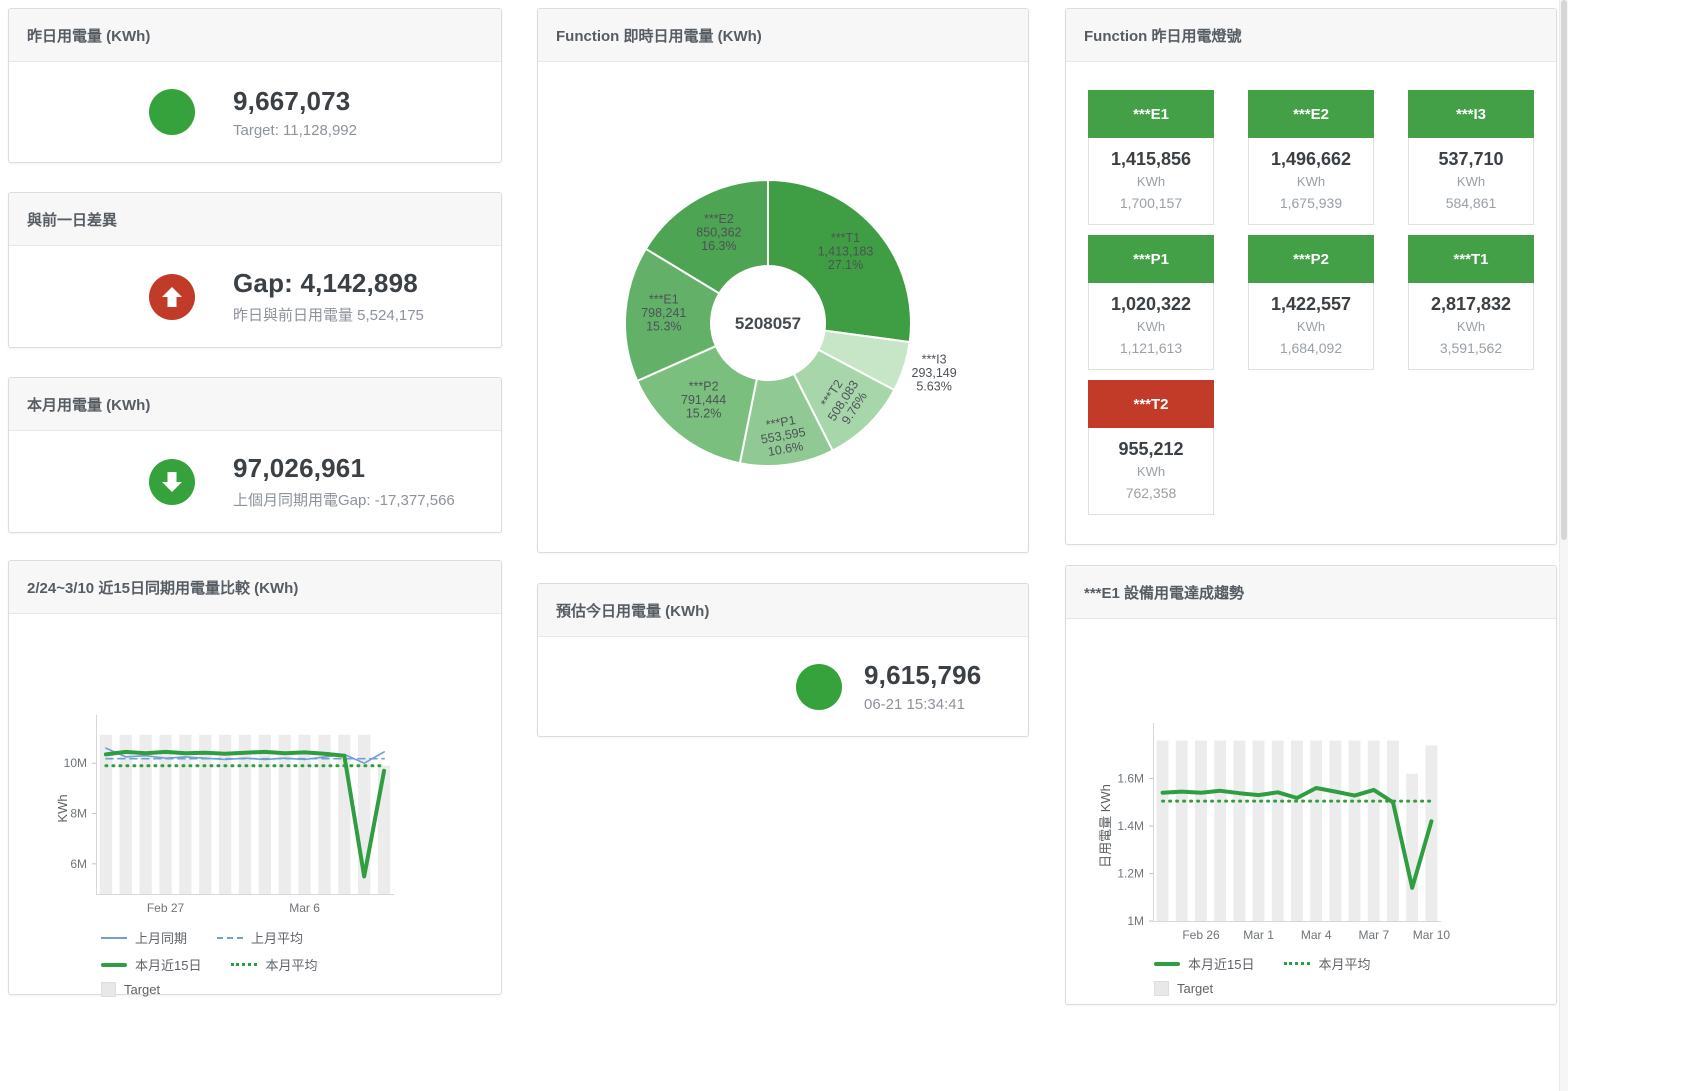  What do you see at coordinates (260, 937) in the screenshot?
I see `legend-item: 上月平均` at bounding box center [260, 937].